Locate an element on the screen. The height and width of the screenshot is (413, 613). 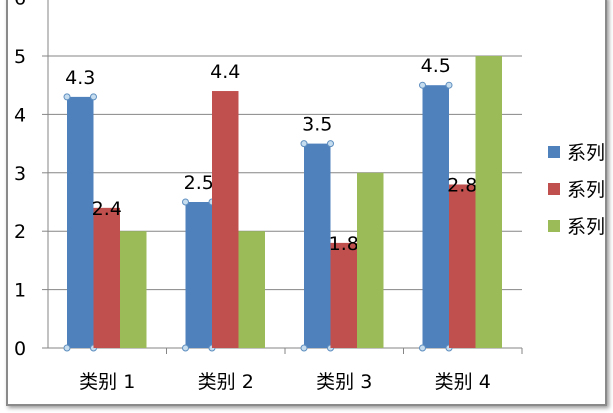
data-label: 4.4 is located at coordinates (225, 72).